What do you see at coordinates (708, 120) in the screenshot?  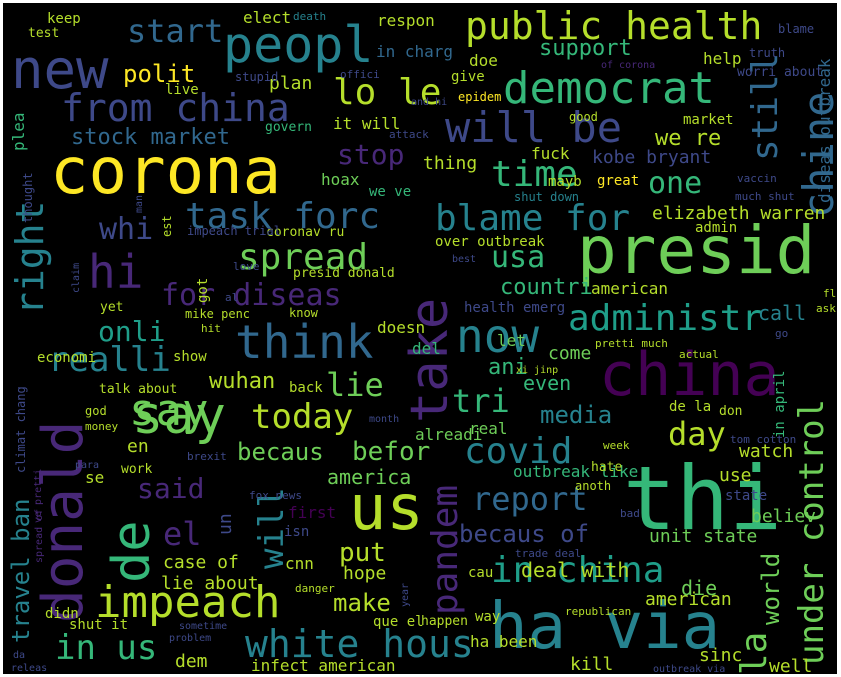 I see `word: market` at bounding box center [708, 120].